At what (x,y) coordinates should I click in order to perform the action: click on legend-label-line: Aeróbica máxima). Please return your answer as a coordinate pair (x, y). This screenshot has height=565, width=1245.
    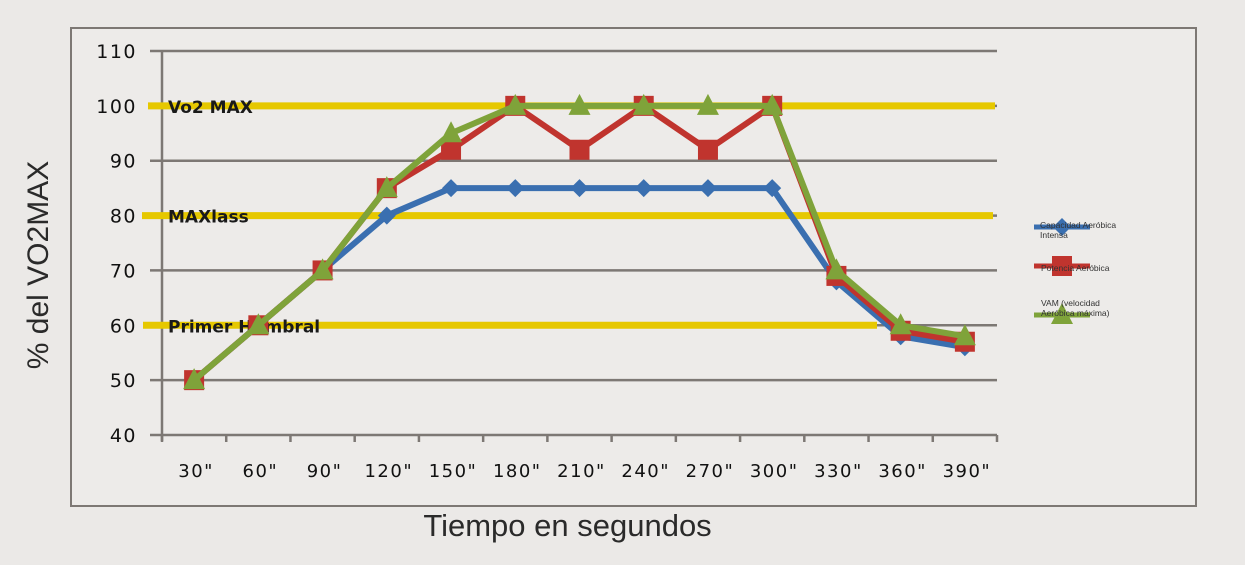
    Looking at the image, I should click on (1075, 313).